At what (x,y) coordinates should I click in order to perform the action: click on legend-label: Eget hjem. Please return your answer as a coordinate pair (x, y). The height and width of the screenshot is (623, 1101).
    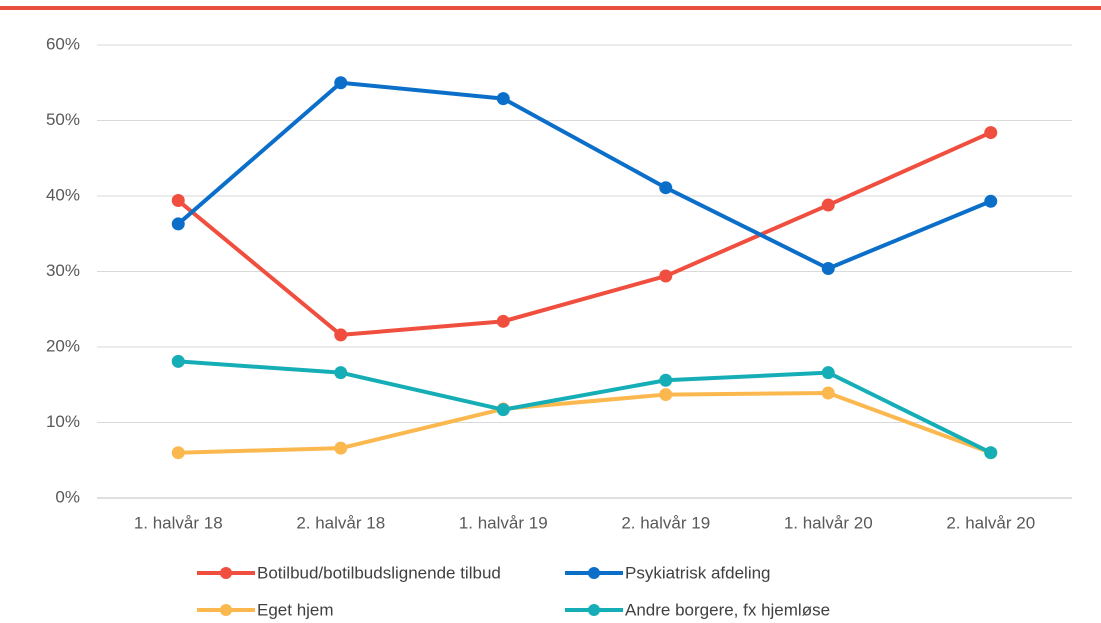
    Looking at the image, I should click on (295, 609).